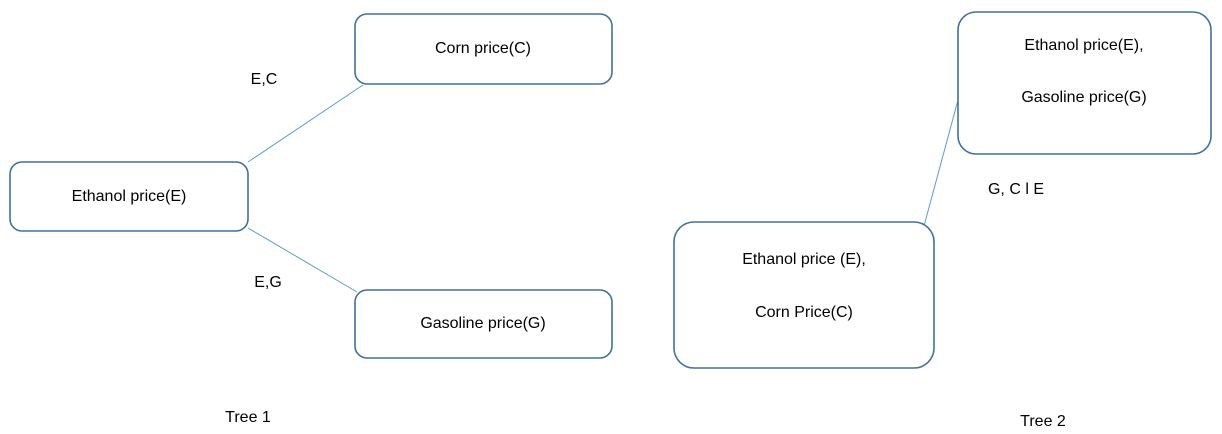 This screenshot has width=1222, height=434. Describe the element at coordinates (804, 259) in the screenshot. I see `node-label: Ethanol price (E),` at that location.